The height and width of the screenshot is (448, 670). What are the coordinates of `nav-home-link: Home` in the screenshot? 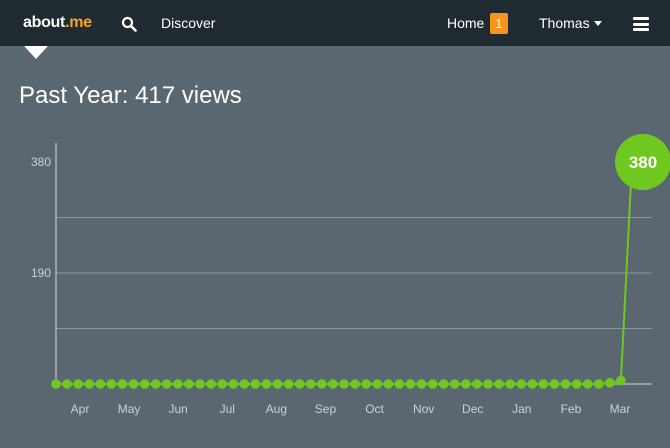 It's located at (466, 23).